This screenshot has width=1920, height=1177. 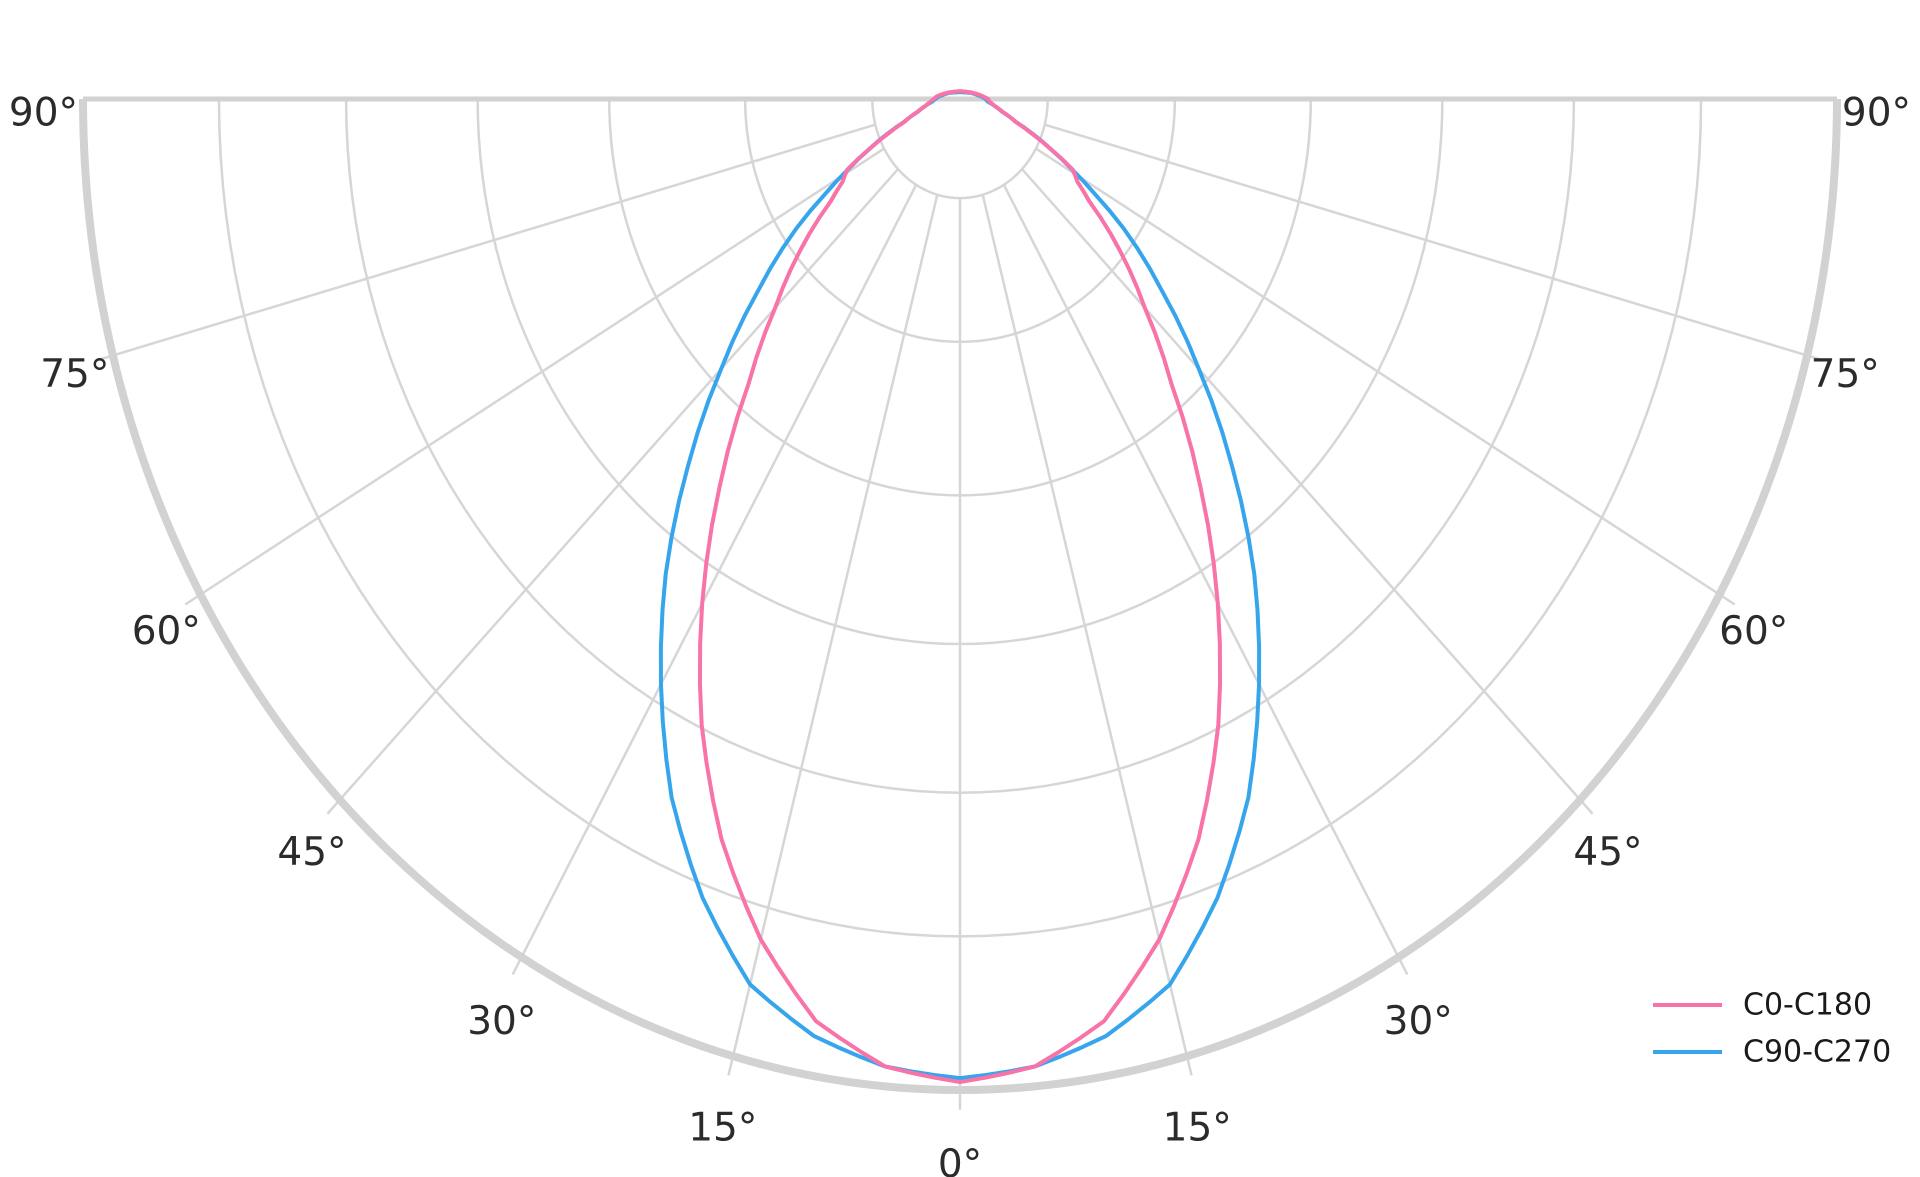 I want to click on radial-gridline, so click(x=960, y=149).